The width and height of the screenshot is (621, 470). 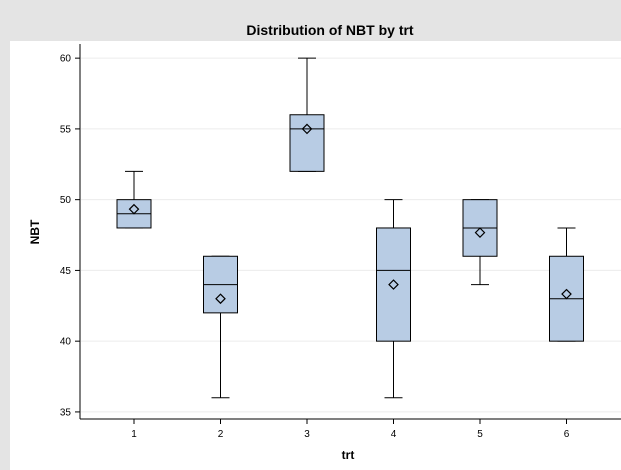 I want to click on x-tick-label: 4, so click(x=394, y=434).